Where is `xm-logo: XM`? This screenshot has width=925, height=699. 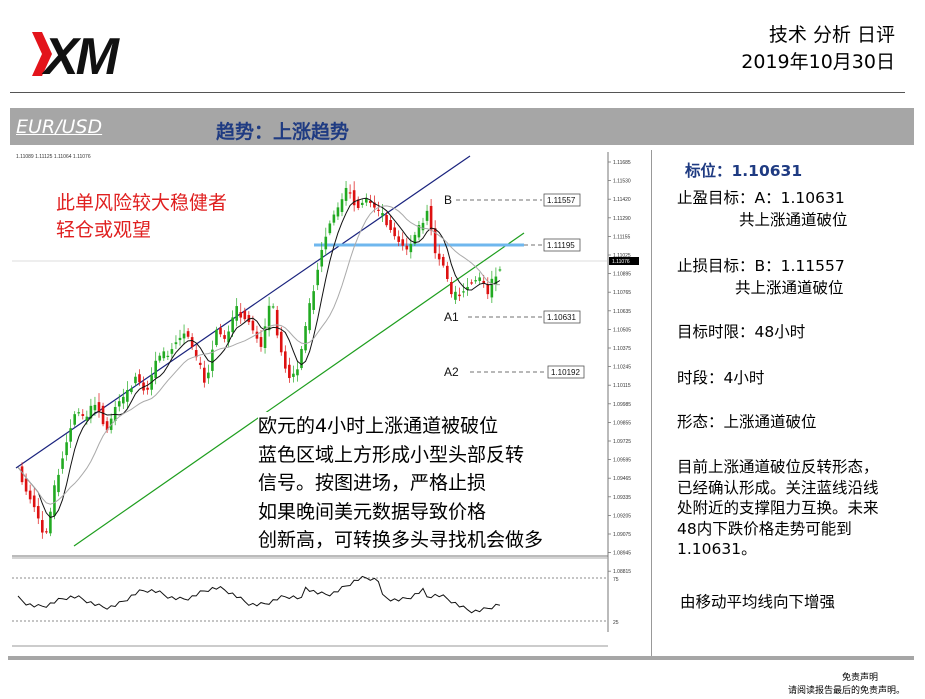
xm-logo: XM is located at coordinates (78, 55).